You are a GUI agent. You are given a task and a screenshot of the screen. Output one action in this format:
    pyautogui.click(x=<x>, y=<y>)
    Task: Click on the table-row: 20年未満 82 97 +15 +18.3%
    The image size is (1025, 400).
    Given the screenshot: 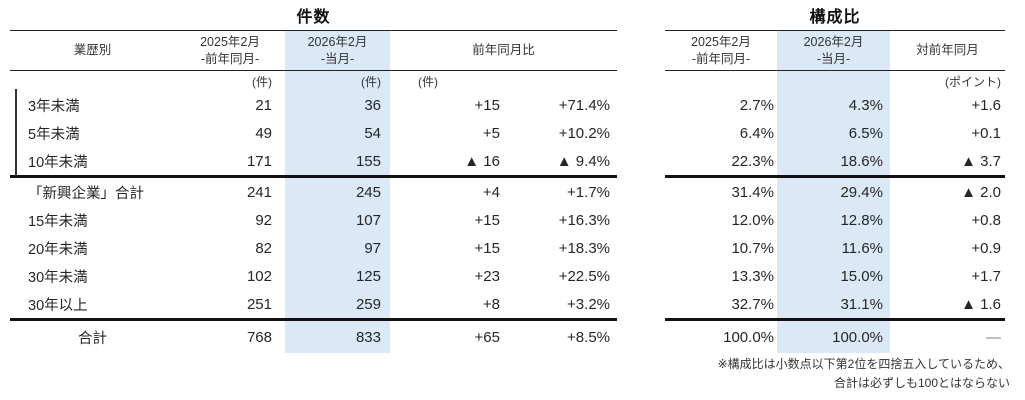 What is the action you would take?
    pyautogui.click(x=313, y=248)
    